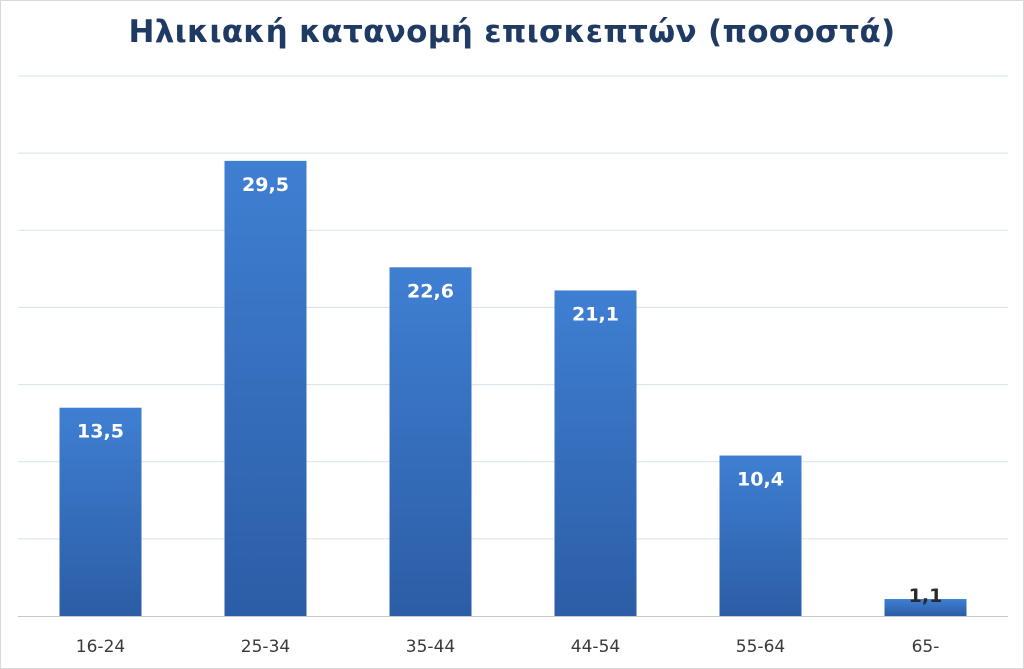 This screenshot has height=669, width=1024. What do you see at coordinates (512, 32) in the screenshot?
I see `chart-title: Ηλικιακή κατανομή επισκεπτών (ποσοστά)` at bounding box center [512, 32].